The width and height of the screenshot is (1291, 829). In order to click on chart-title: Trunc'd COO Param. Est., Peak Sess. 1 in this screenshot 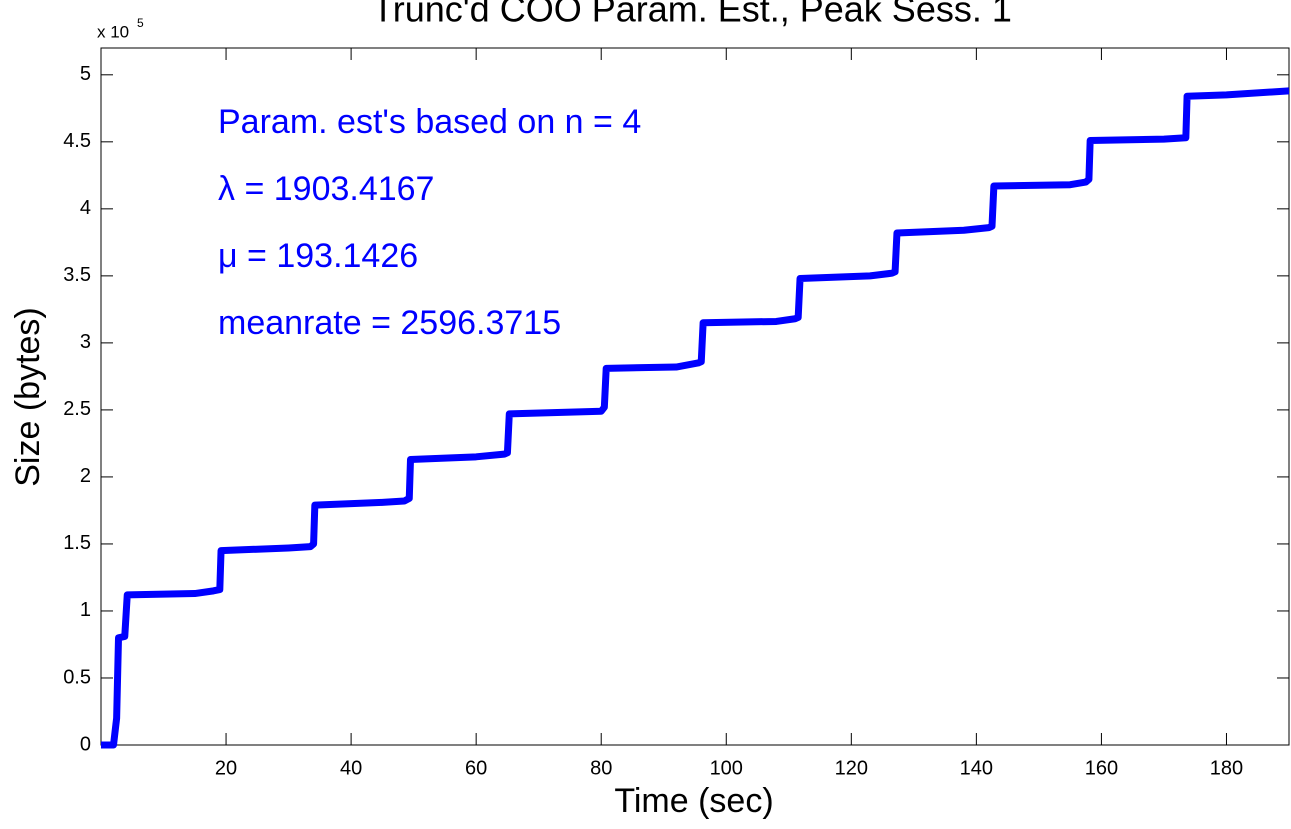, I will do `click(692, 15)`.